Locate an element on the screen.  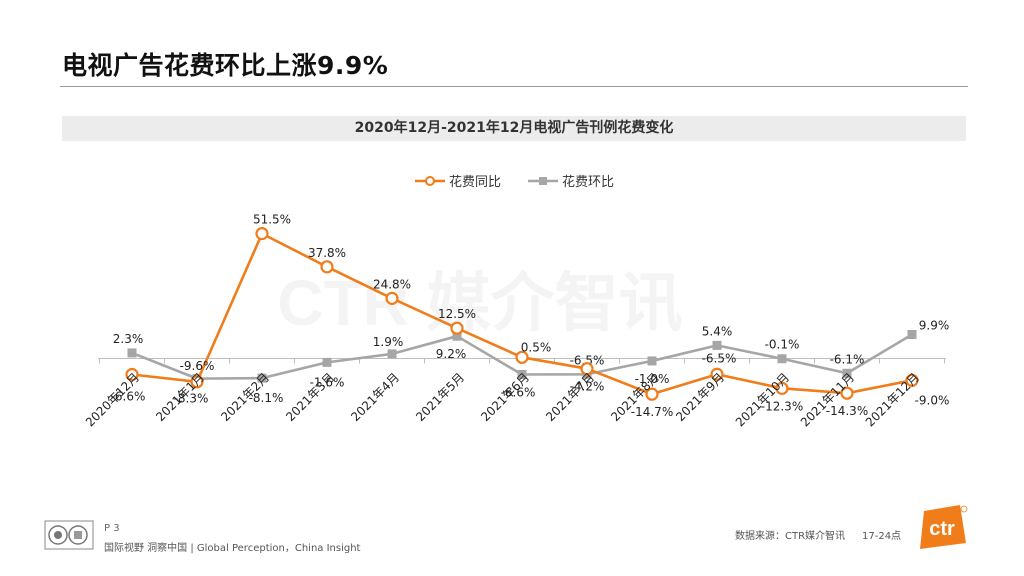
ctr-logo-text: ctr is located at coordinates (942, 529).